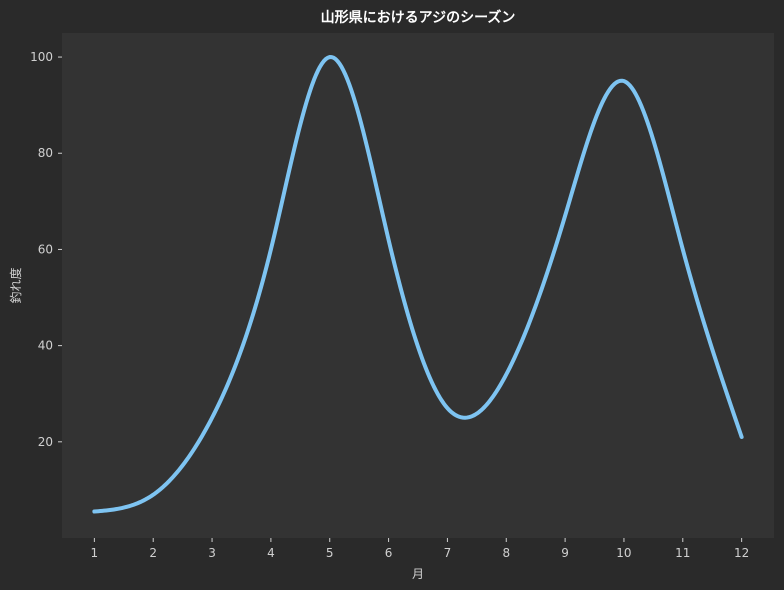  Describe the element at coordinates (45, 346) in the screenshot. I see `y-tick-label-40: 40` at that location.